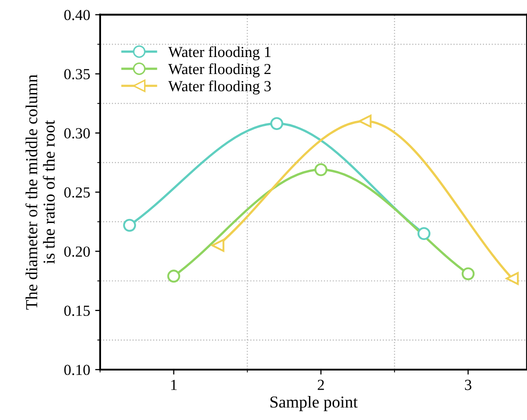  Describe the element at coordinates (77, 192) in the screenshot. I see `y-tick-label: 0.25` at that location.